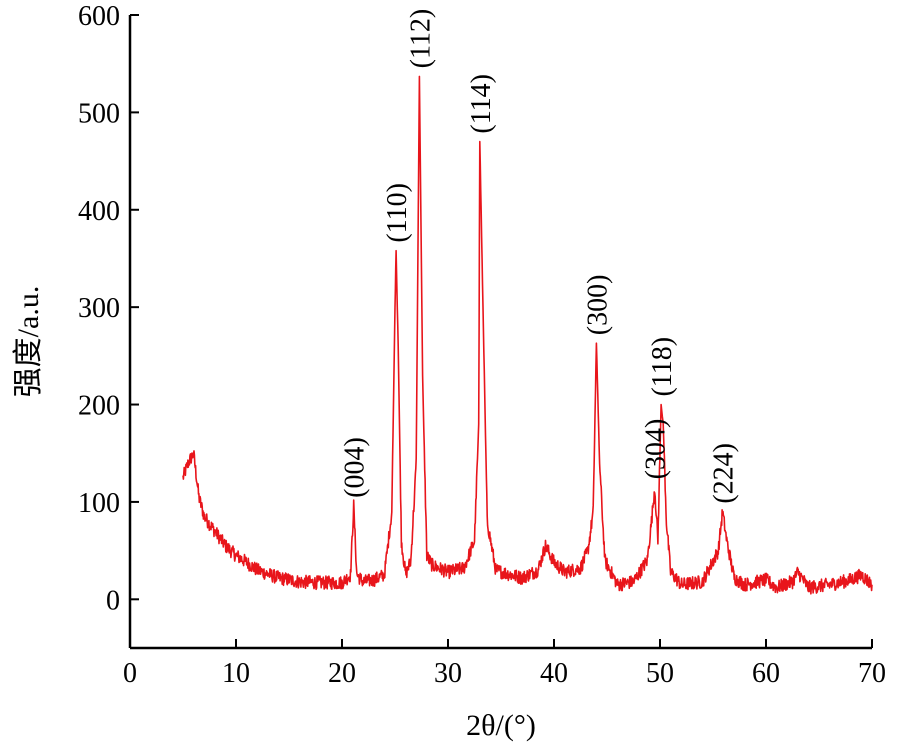 The width and height of the screenshot is (900, 750). Describe the element at coordinates (99, 406) in the screenshot. I see `y-tick-label: 200` at that location.